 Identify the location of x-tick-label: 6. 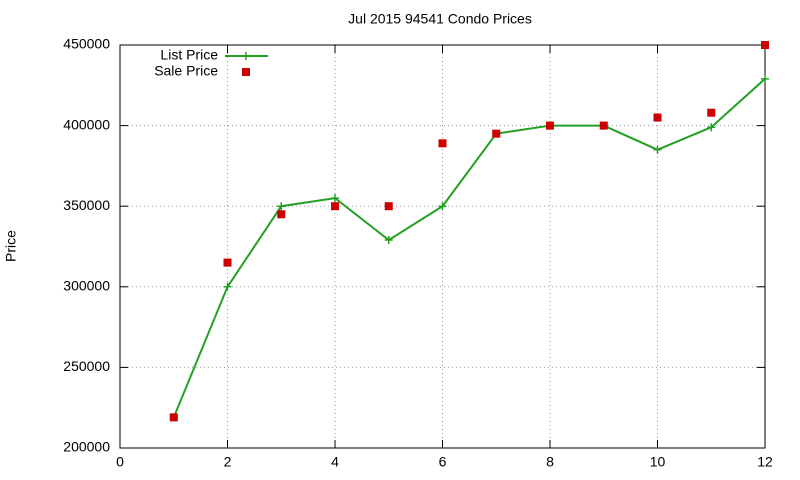
(443, 462).